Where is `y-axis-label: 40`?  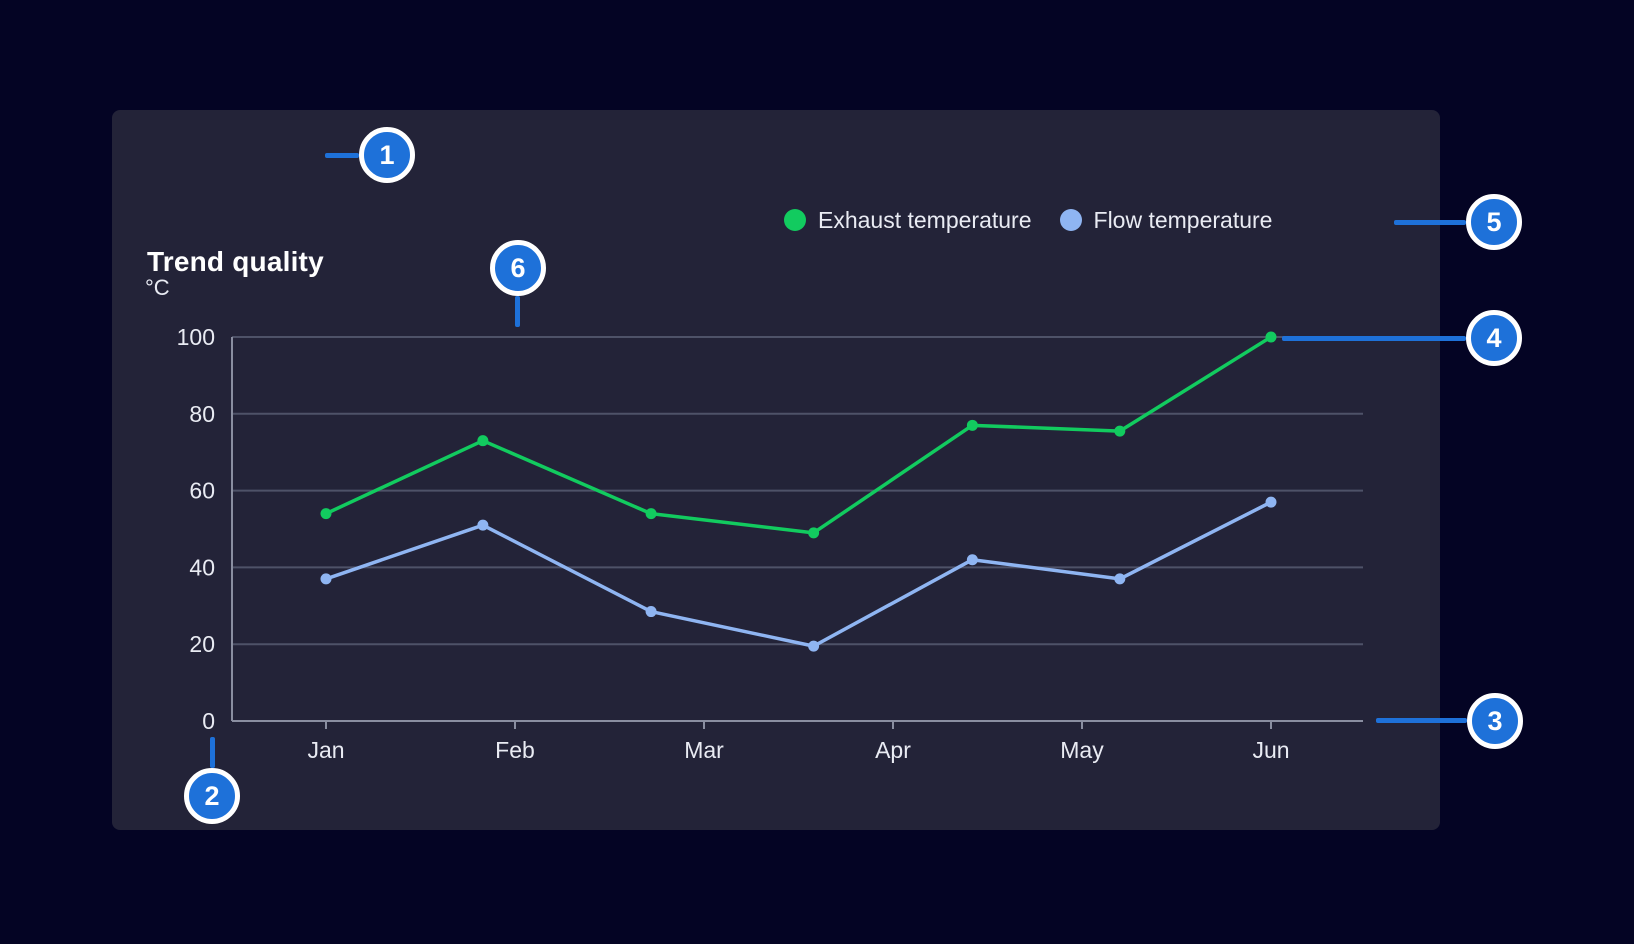 y-axis-label: 40 is located at coordinates (202, 567).